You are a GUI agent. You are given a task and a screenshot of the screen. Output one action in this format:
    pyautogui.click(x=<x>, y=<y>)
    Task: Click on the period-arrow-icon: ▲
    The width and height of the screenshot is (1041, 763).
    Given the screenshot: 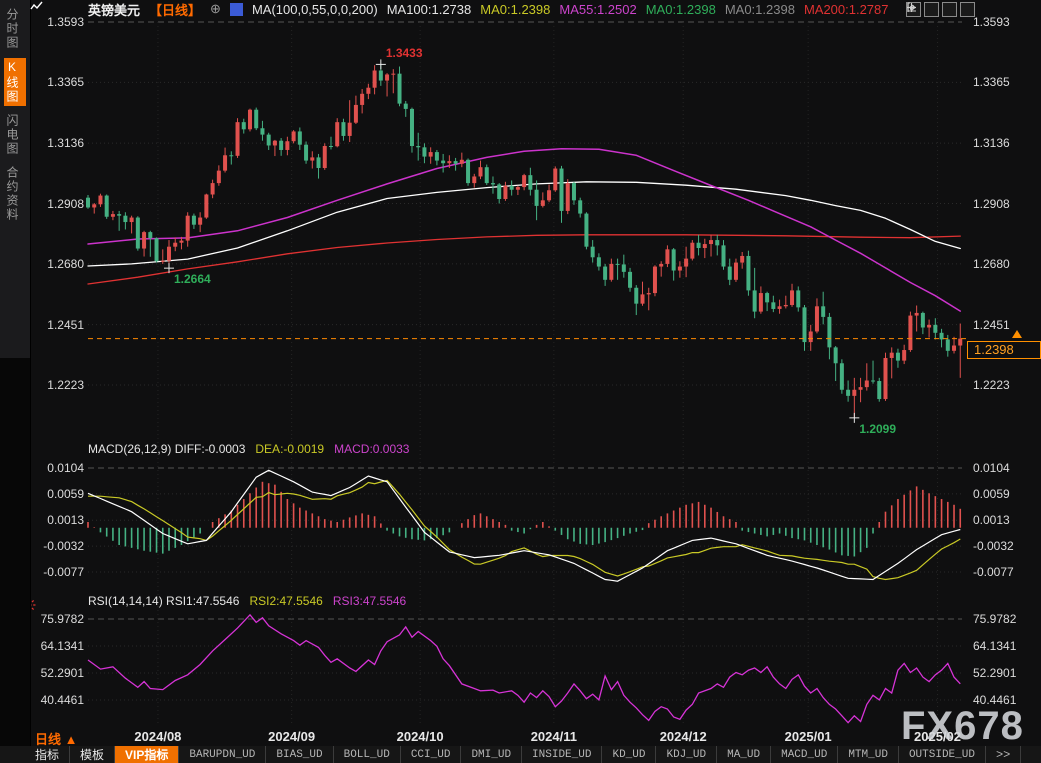 What is the action you would take?
    pyautogui.click(x=71, y=739)
    